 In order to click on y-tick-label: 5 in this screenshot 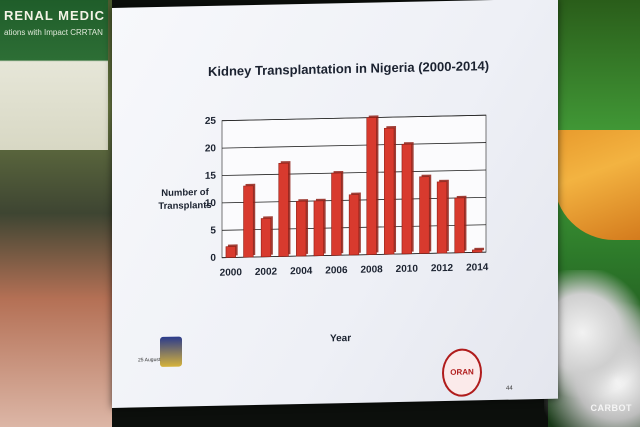, I will do `click(213, 230)`.